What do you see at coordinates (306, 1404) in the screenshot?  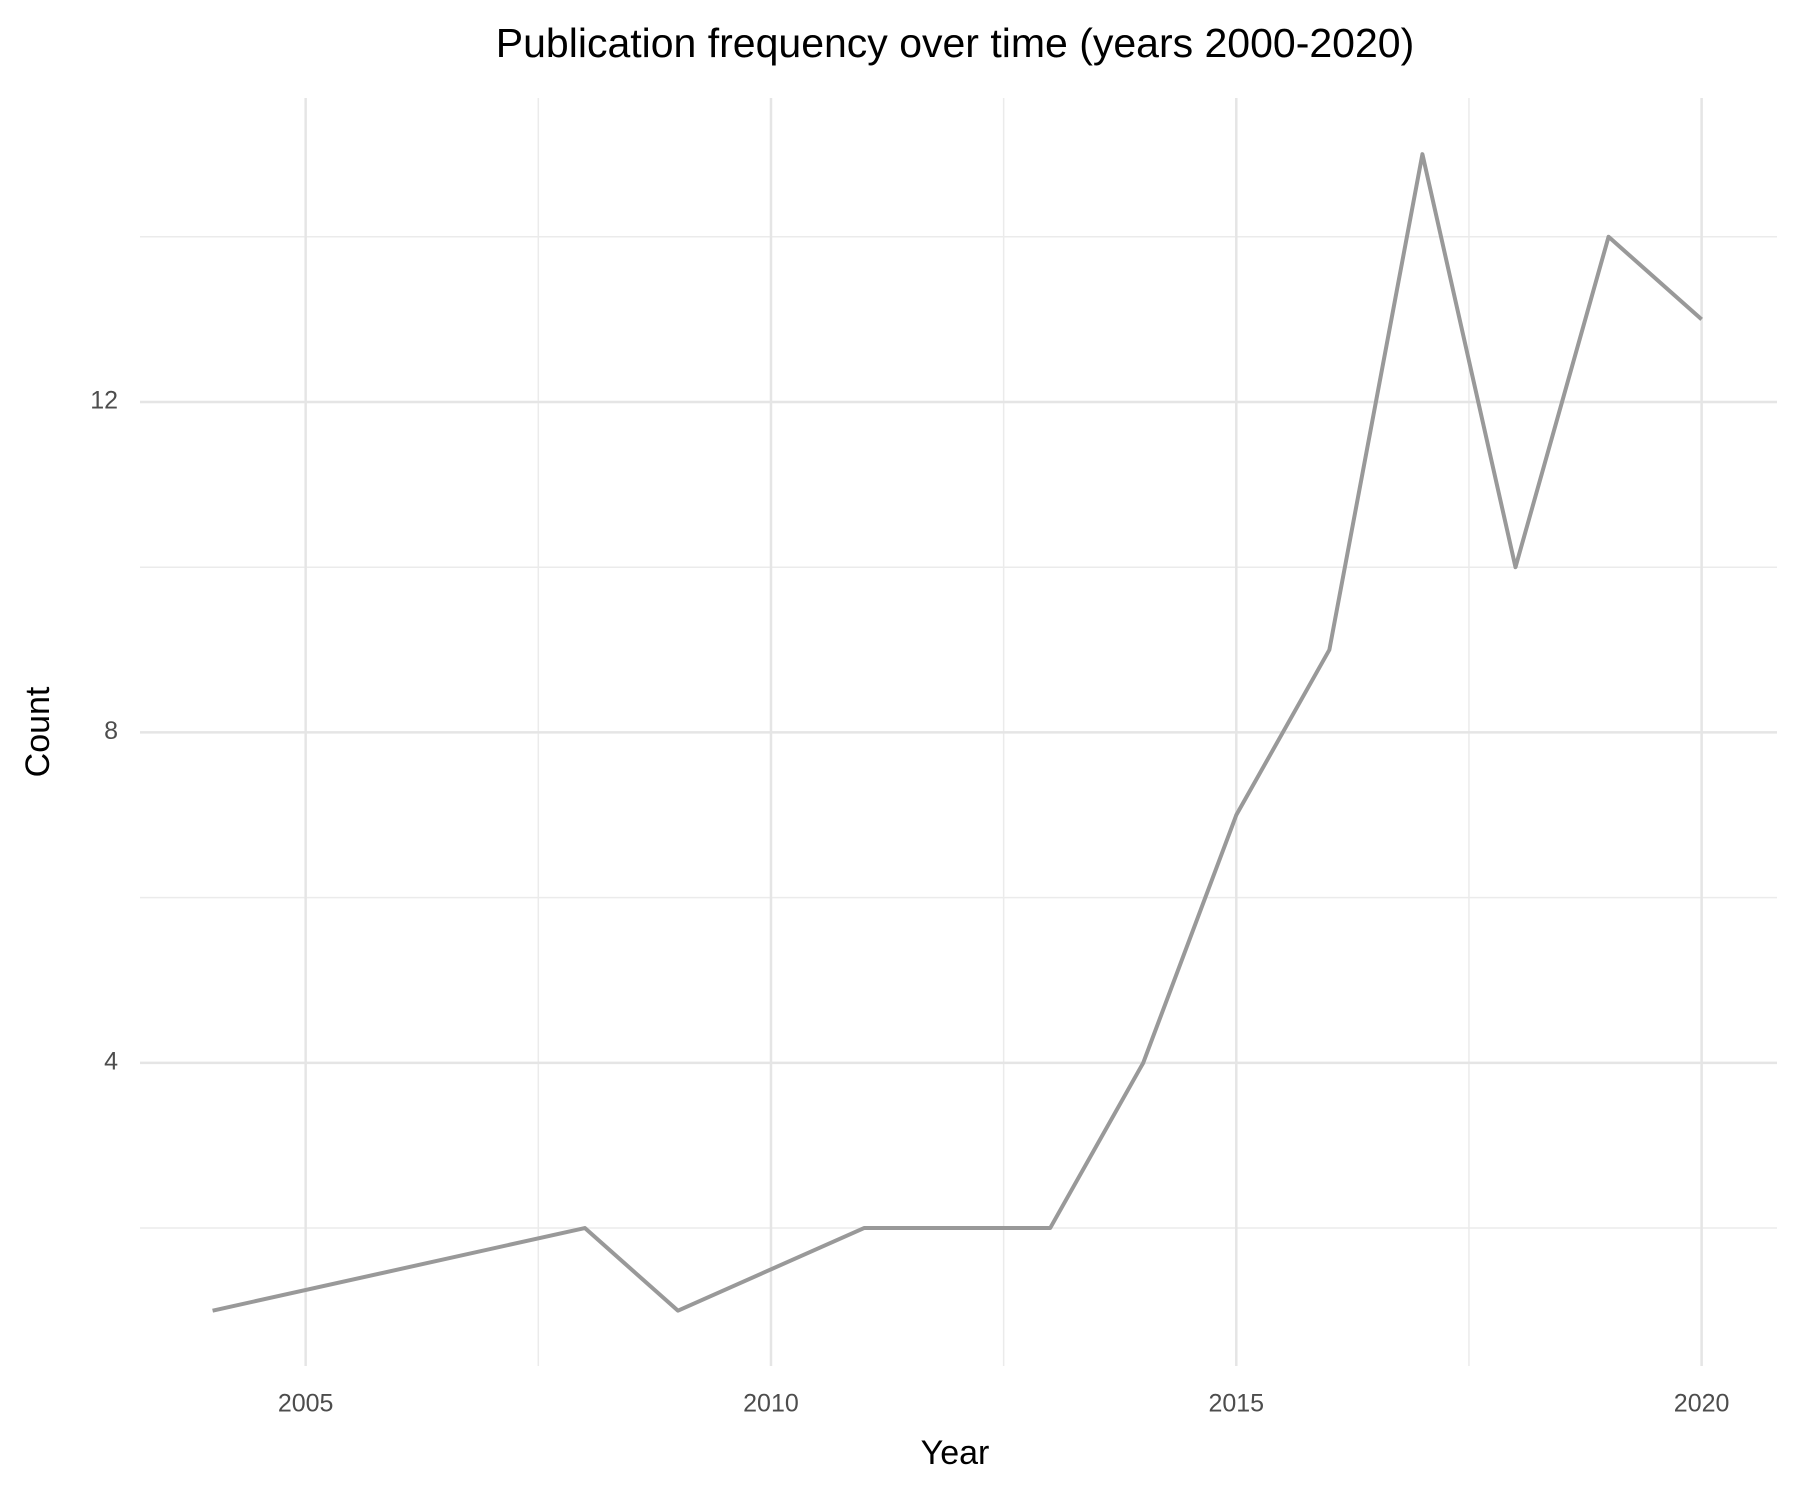 I see `x-tick-label: 2005` at bounding box center [306, 1404].